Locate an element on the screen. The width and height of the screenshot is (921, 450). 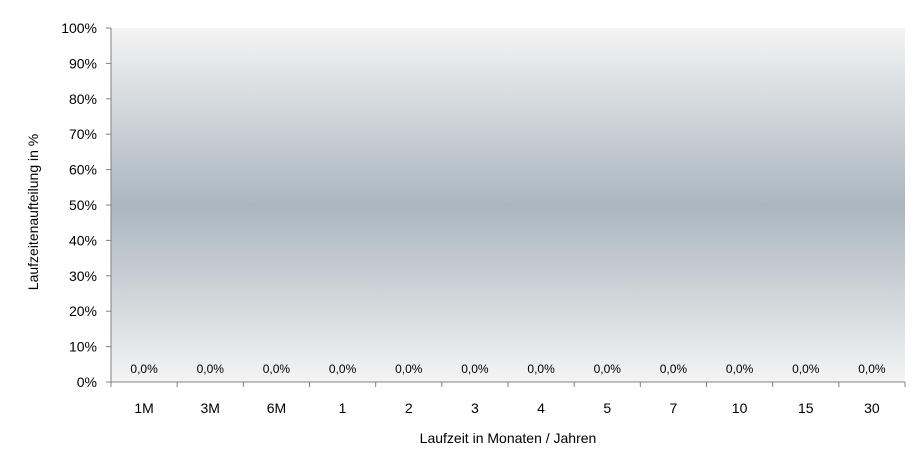
y-axis-title: Laufzeitenaufteilung in % is located at coordinates (33, 212).